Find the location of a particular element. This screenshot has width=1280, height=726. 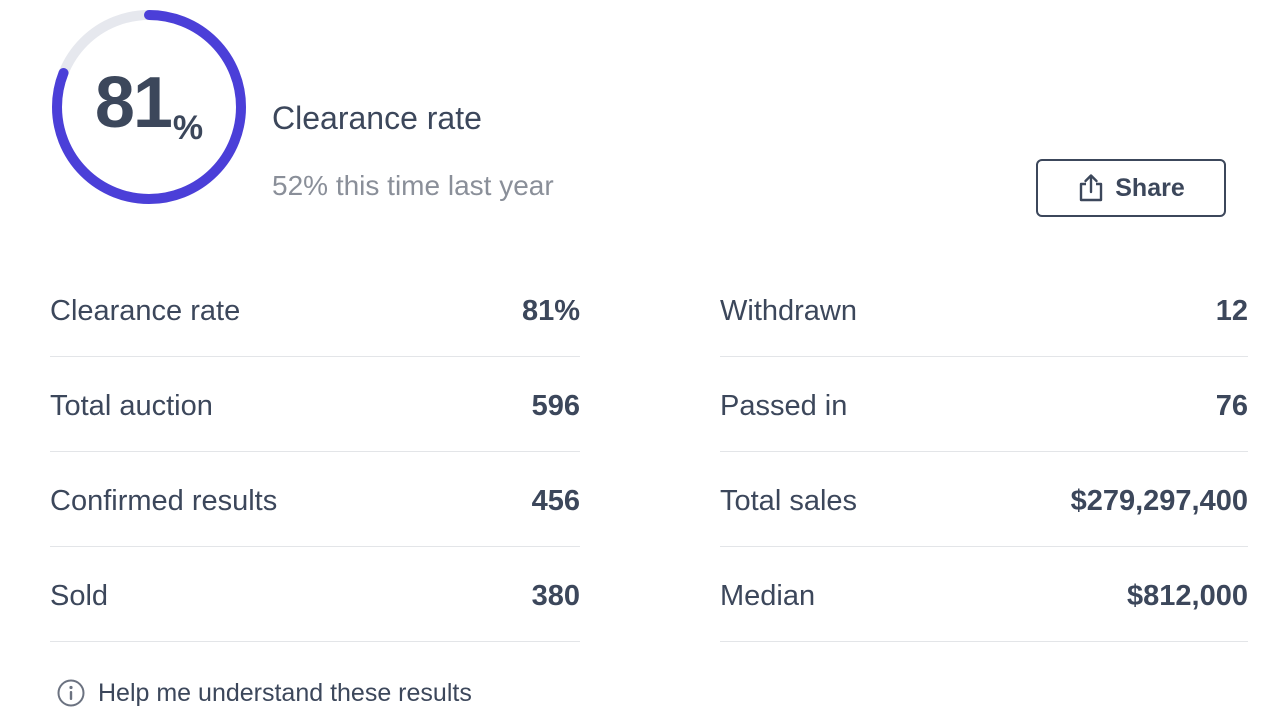

clearance-rate-ring: 81 % is located at coordinates (149, 107).